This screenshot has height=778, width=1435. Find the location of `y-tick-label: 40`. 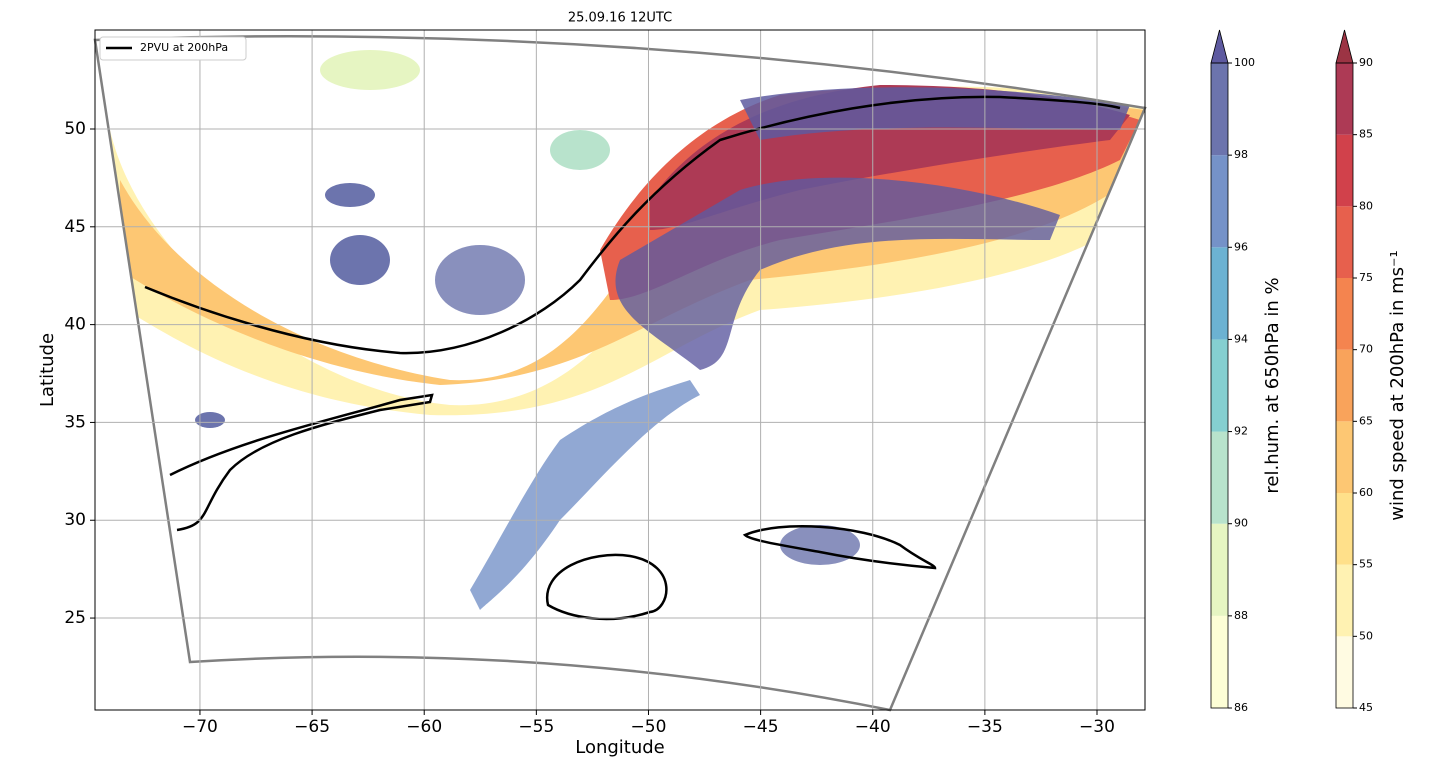

y-tick-label: 40 is located at coordinates (75, 325).